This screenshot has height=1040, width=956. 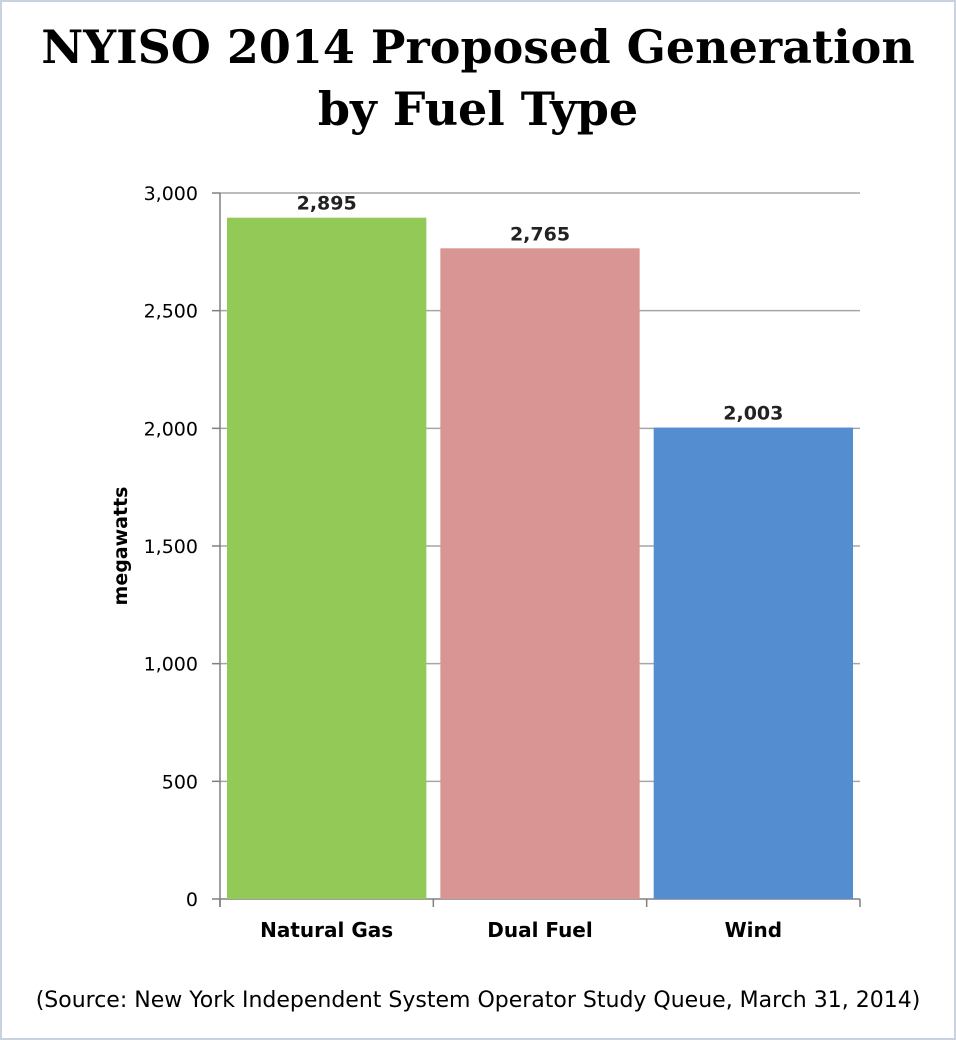 What do you see at coordinates (753, 930) in the screenshot?
I see `x-tick-label: Wind` at bounding box center [753, 930].